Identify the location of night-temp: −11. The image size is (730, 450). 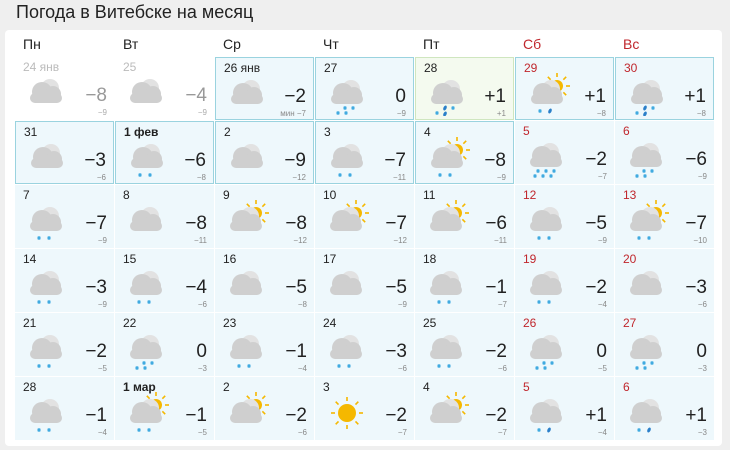
(500, 240).